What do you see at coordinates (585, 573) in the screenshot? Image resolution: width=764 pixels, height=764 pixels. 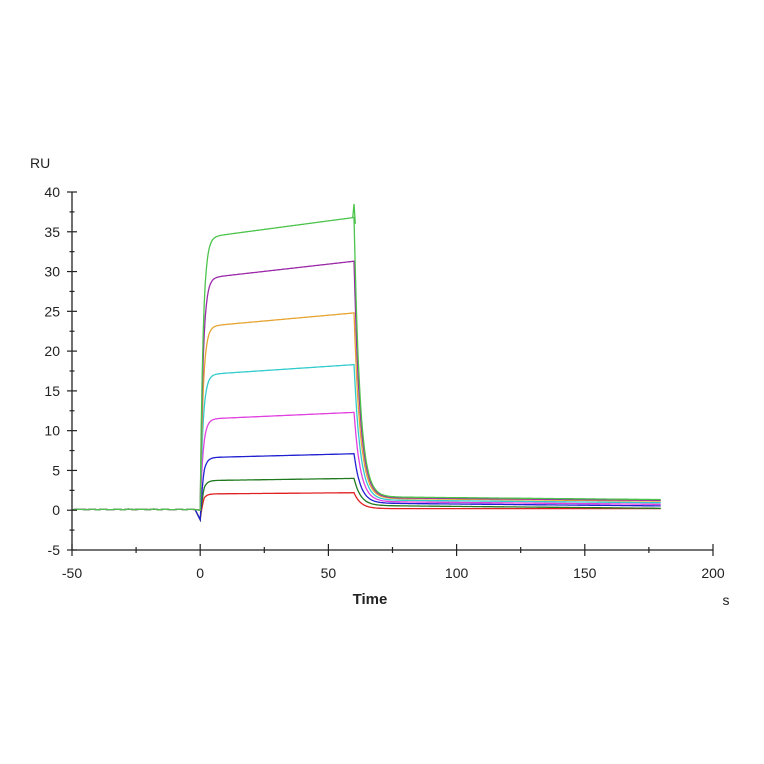 I see `x-tick-label: 150` at bounding box center [585, 573].